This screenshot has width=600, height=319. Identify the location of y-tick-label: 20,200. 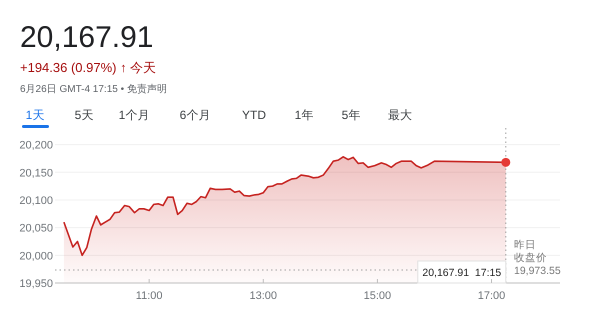
(36, 146).